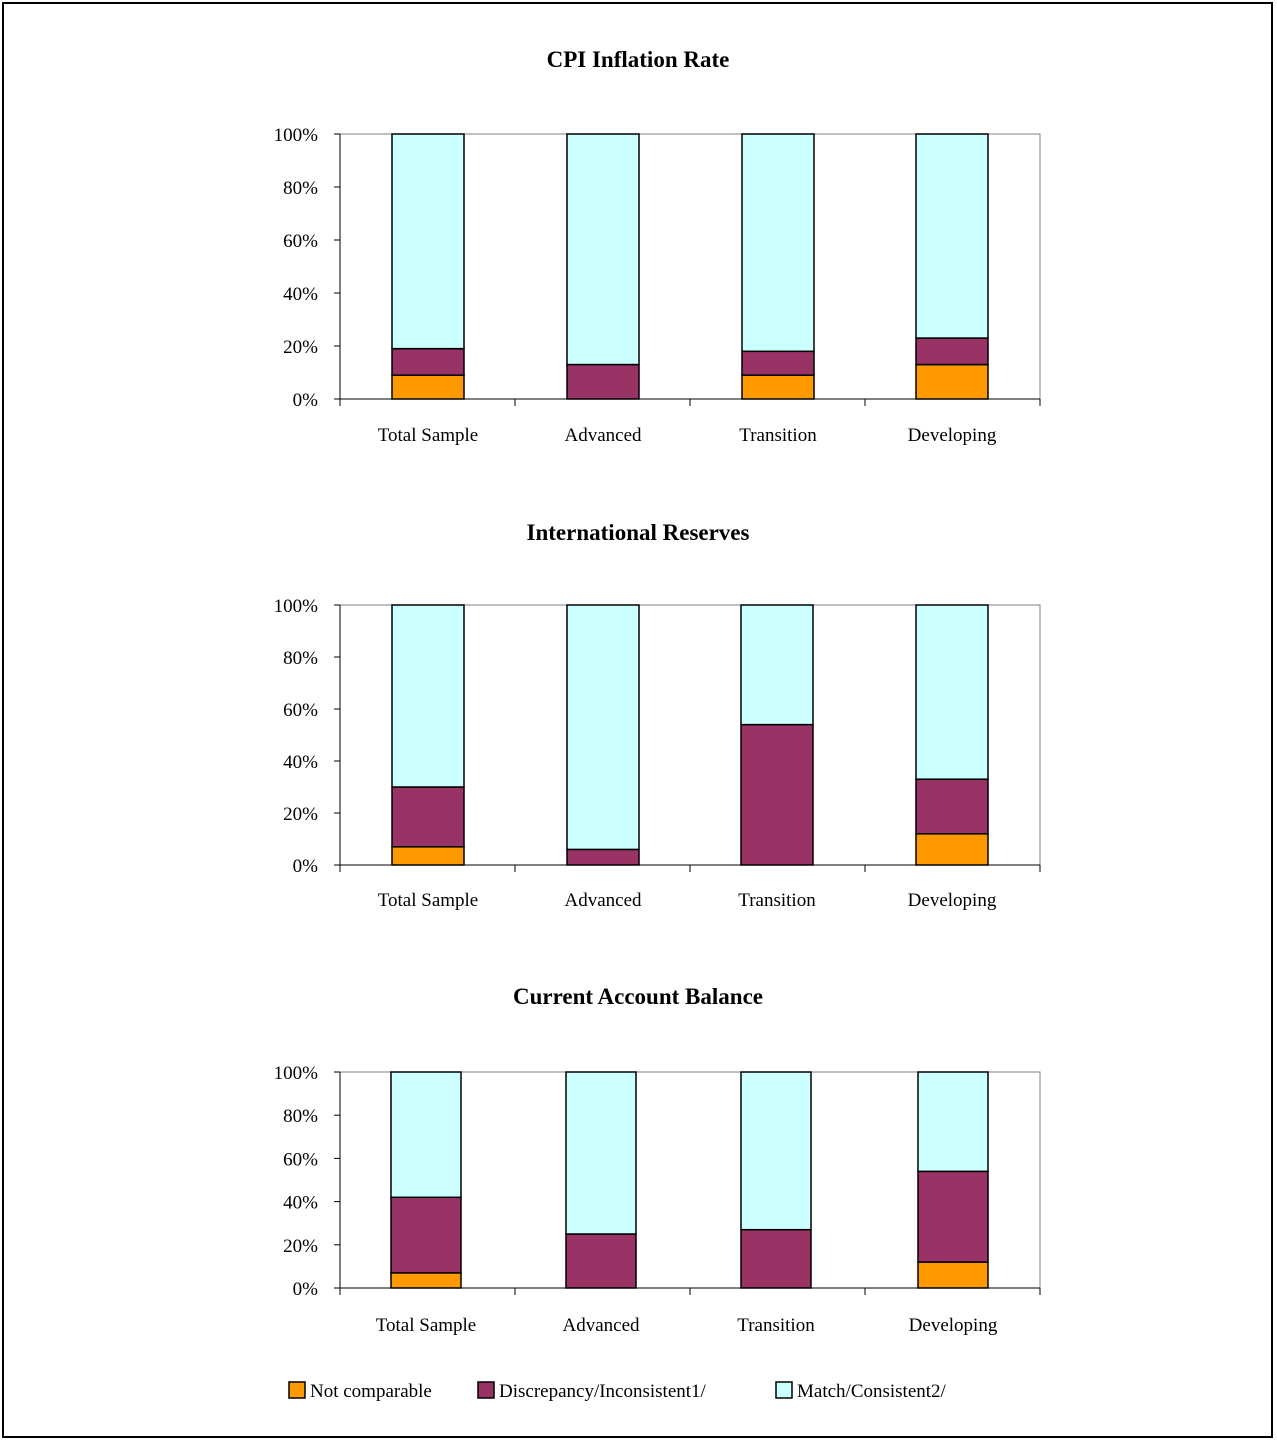 This screenshot has width=1277, height=1442. Describe the element at coordinates (638, 532) in the screenshot. I see `chart-title: International Reserves` at that location.